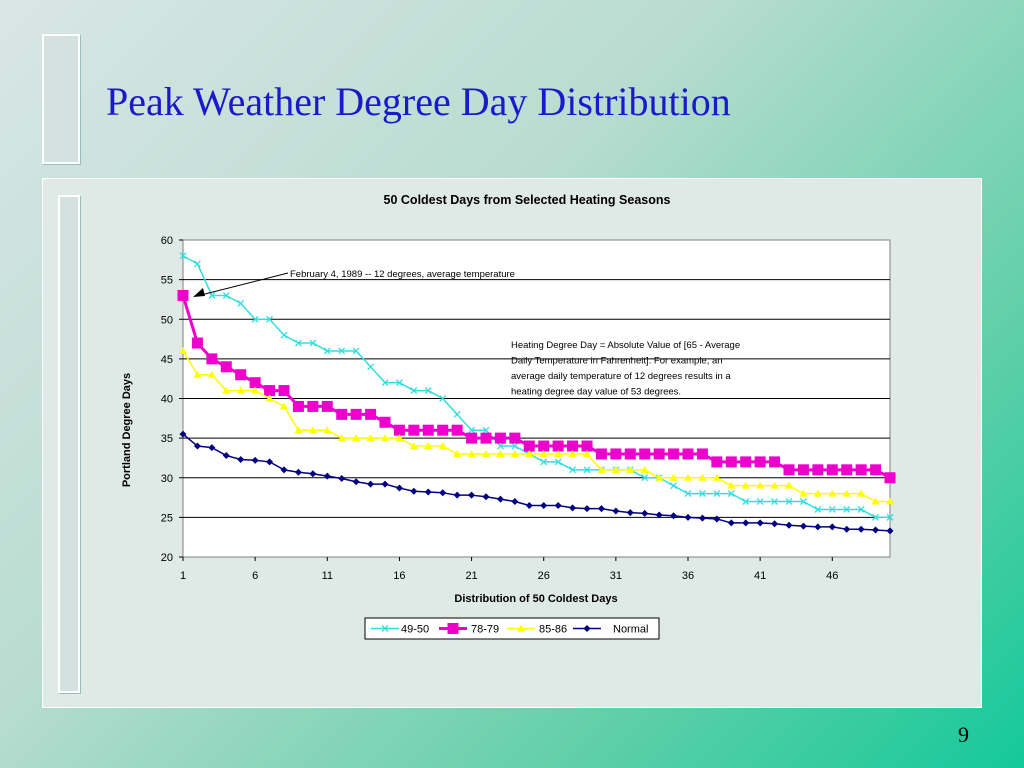 The height and width of the screenshot is (768, 1024). Describe the element at coordinates (616, 576) in the screenshot. I see `x-tick-label: 31` at that location.